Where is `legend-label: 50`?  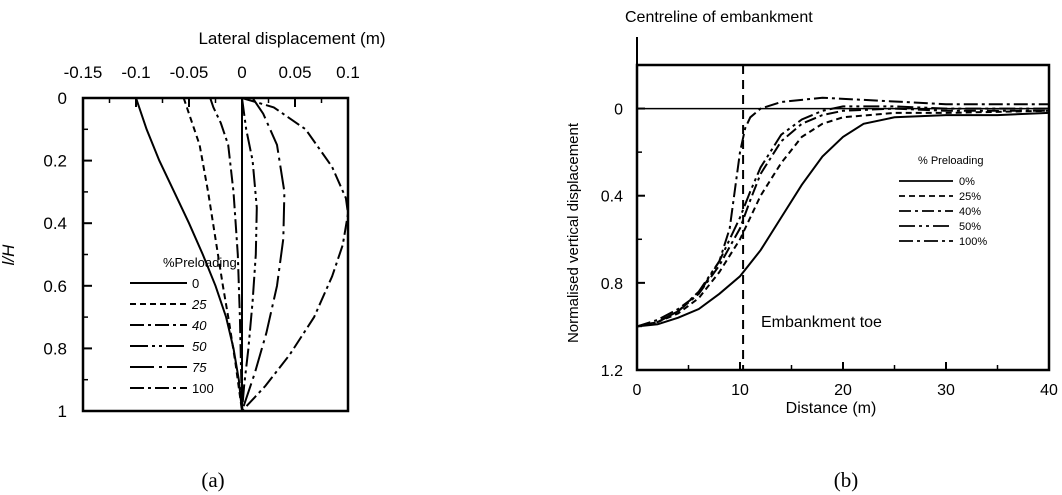
legend-label: 50 is located at coordinates (199, 346).